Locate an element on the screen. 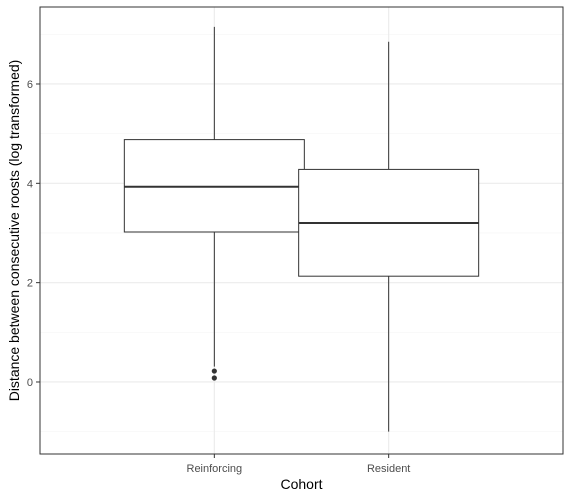  y-tick-label: 2 is located at coordinates (30, 284).